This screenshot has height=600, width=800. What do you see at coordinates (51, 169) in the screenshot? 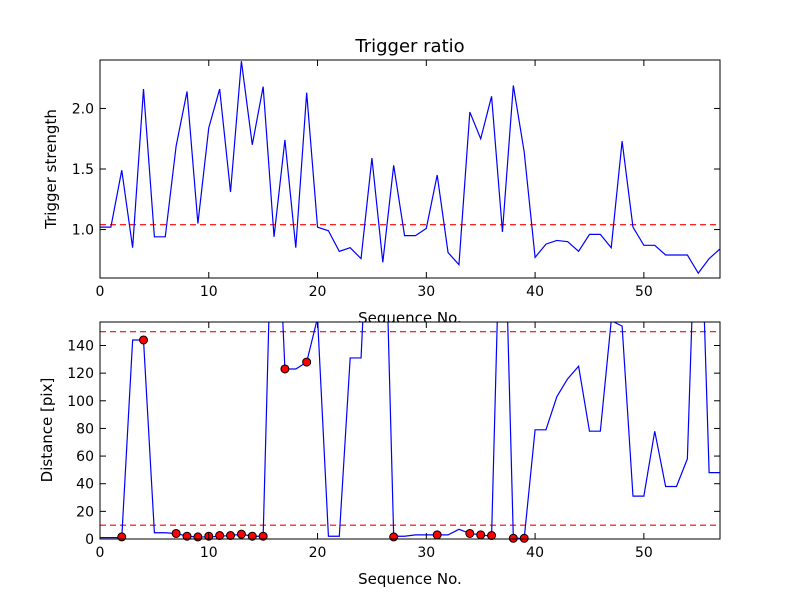
I see `top-y-axis-label: Trigger strength` at bounding box center [51, 169].